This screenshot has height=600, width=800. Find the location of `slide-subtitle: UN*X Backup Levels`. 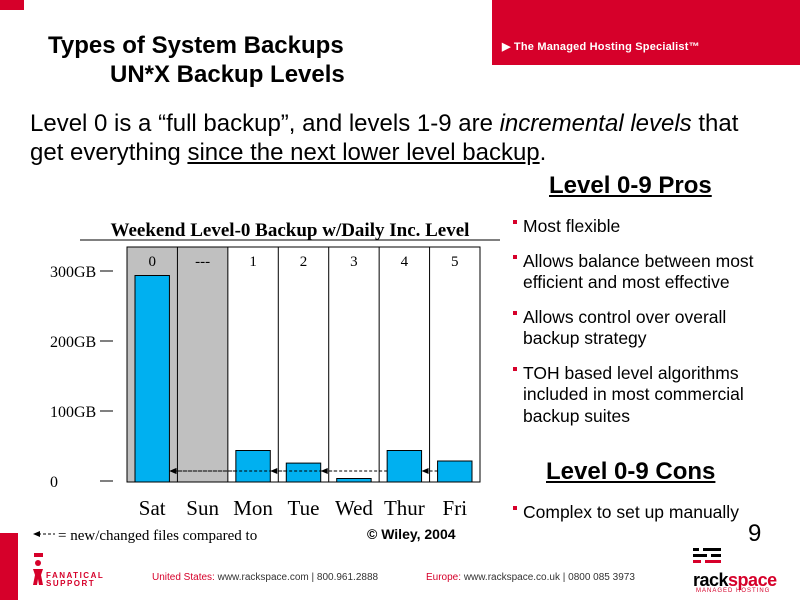

slide-subtitle: UN*X Backup Levels is located at coordinates (227, 74).